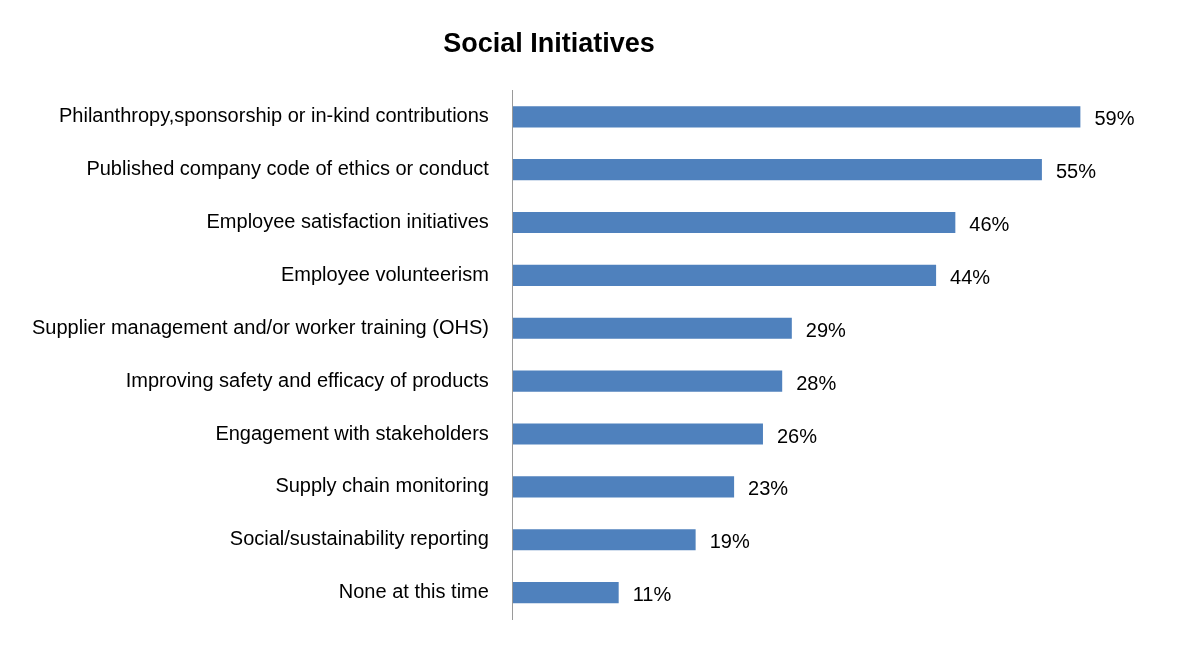 This screenshot has width=1183, height=663. I want to click on data-label: 59%, so click(1114, 118).